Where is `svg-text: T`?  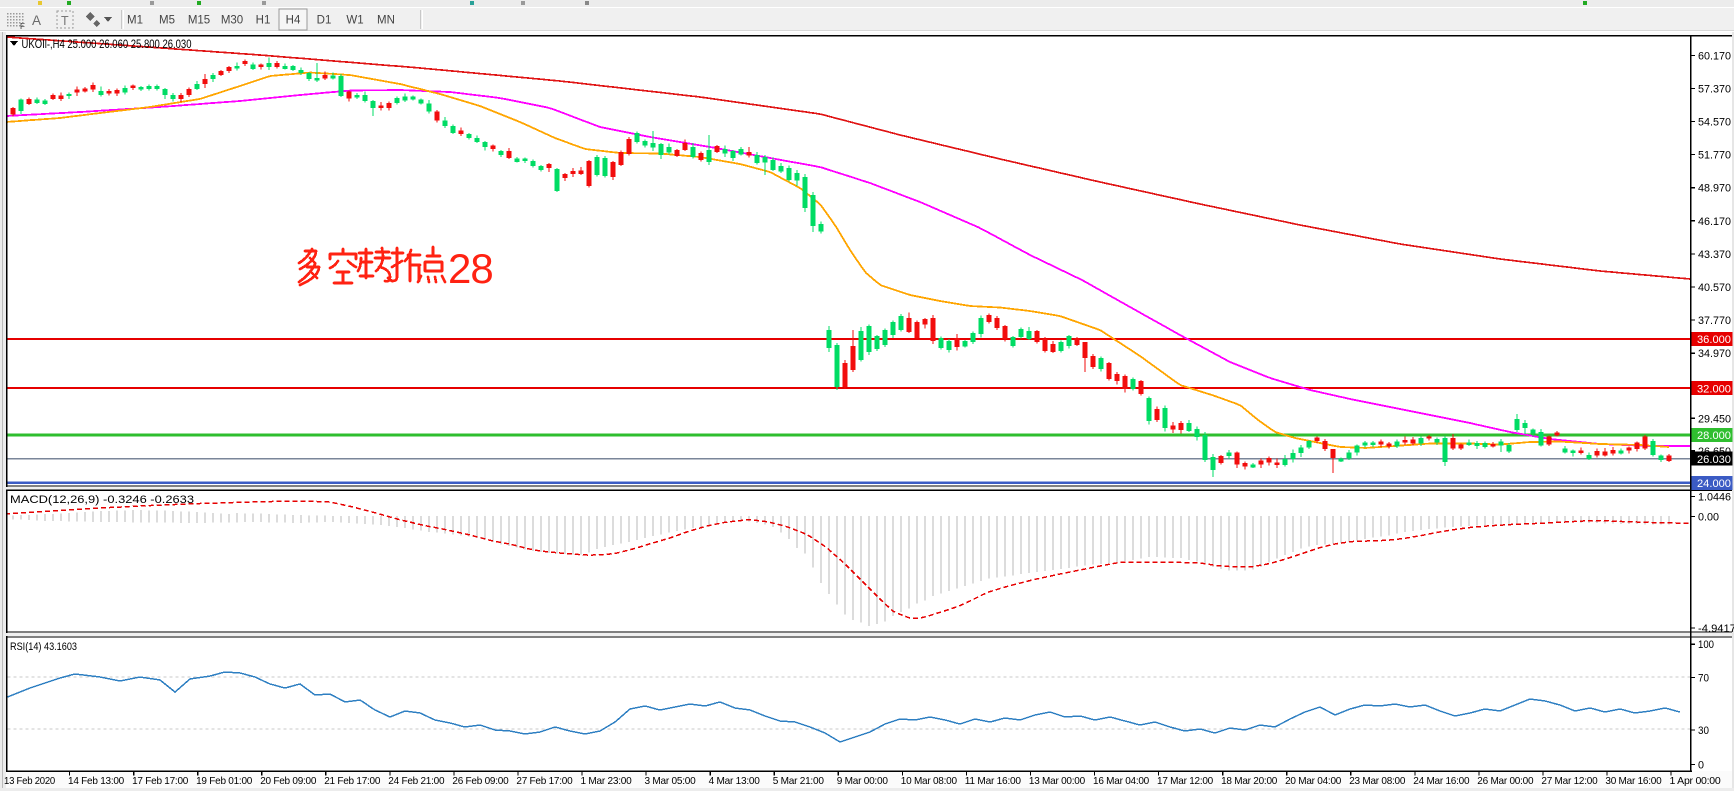
svg-text: T is located at coordinates (65, 21).